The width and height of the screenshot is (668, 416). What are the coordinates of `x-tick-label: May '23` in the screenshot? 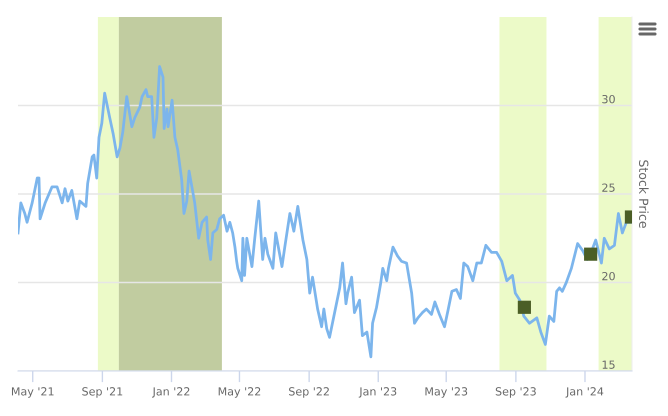 It's located at (446, 392).